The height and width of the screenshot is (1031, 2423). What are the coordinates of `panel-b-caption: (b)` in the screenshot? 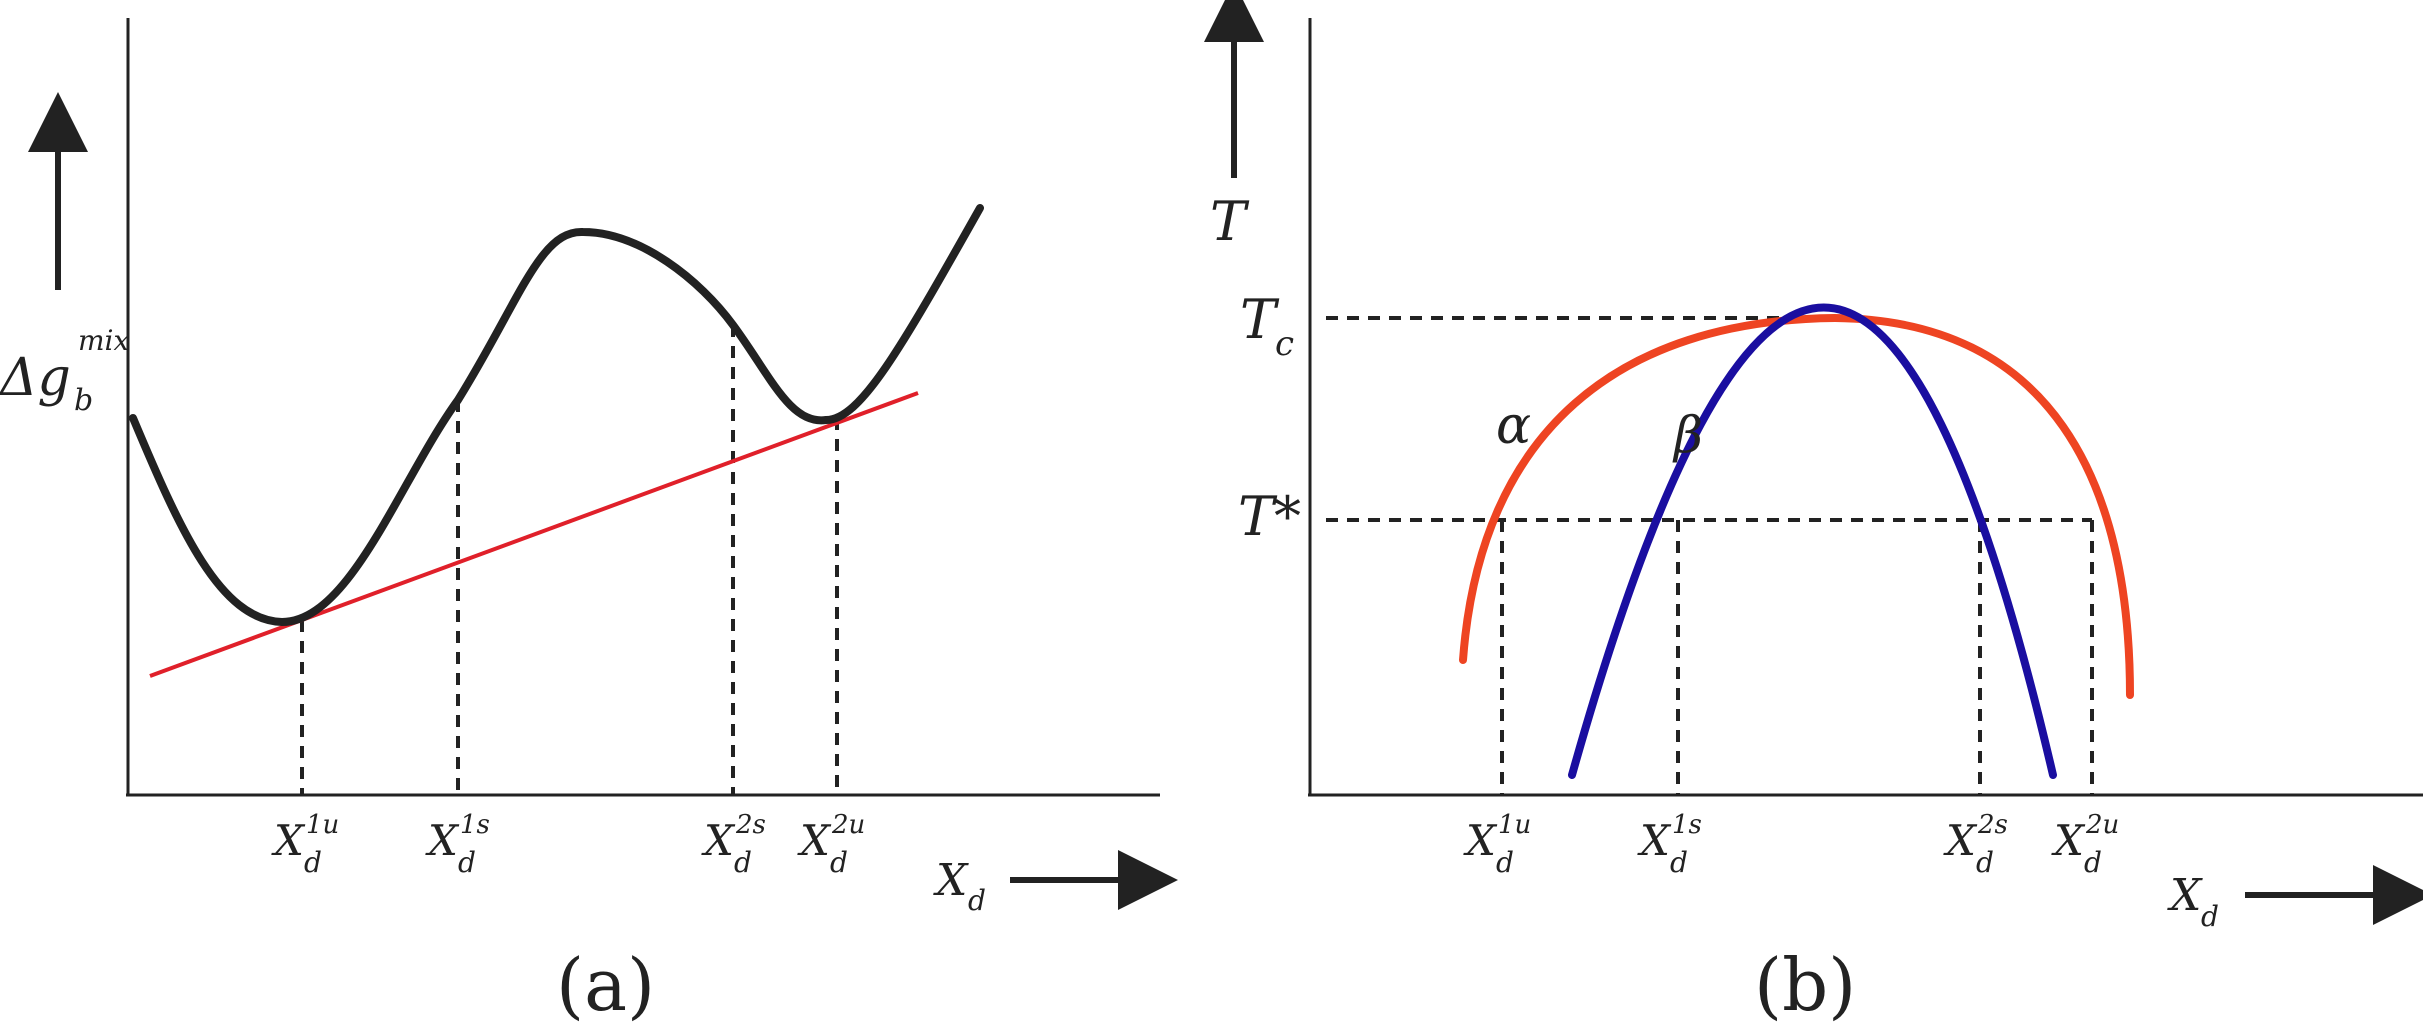 It's located at (1805, 985).